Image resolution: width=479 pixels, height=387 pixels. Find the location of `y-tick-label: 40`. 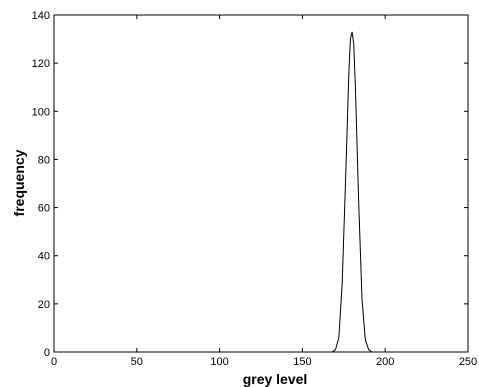

y-tick-label: 40 is located at coordinates (44, 257).